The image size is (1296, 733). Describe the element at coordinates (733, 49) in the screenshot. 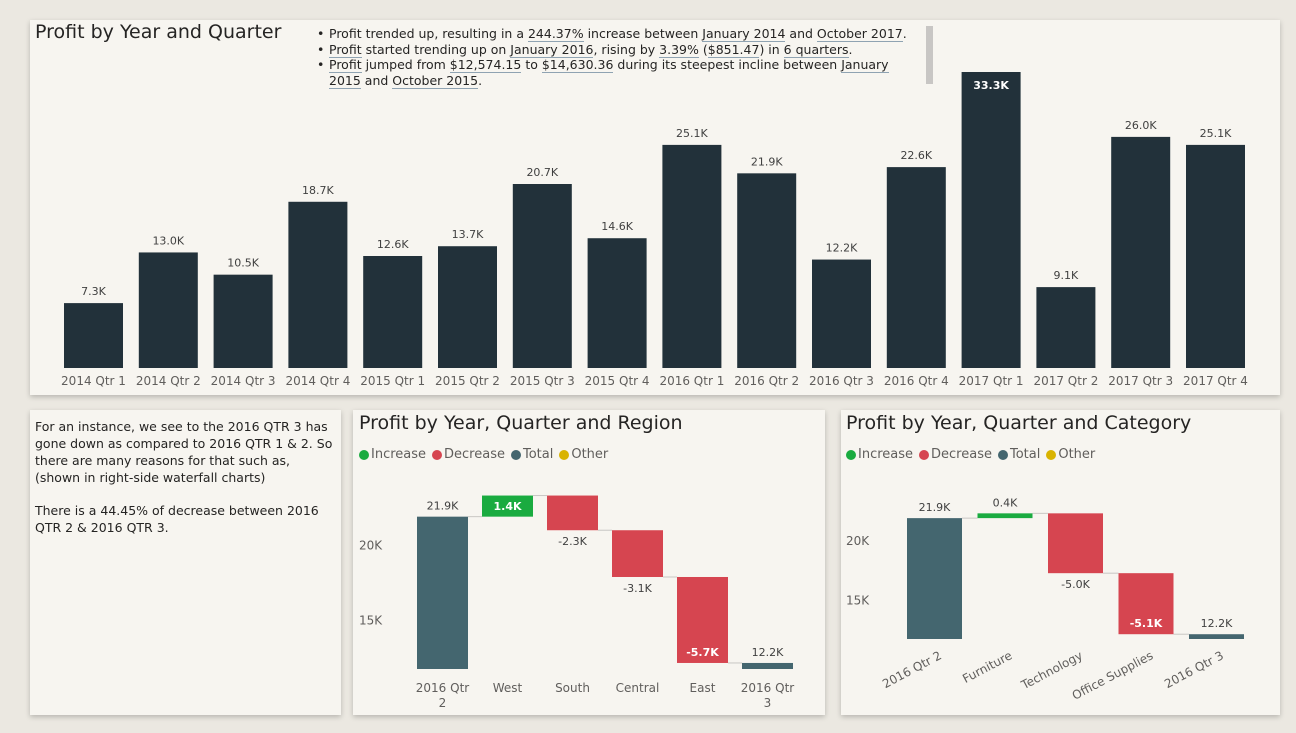

I see `narrative-highlight: $851.47` at that location.